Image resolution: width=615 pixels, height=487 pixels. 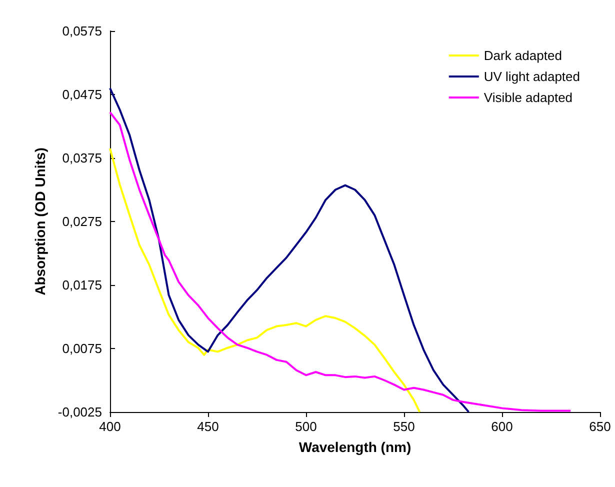 What do you see at coordinates (80, 412) in the screenshot?
I see `y-tick-label: -0,0025` at bounding box center [80, 412].